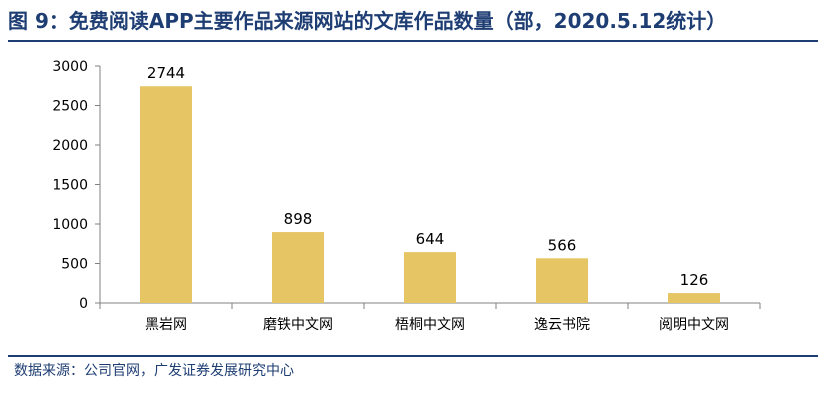  I want to click on y-tick-label: 2000, so click(70, 146).